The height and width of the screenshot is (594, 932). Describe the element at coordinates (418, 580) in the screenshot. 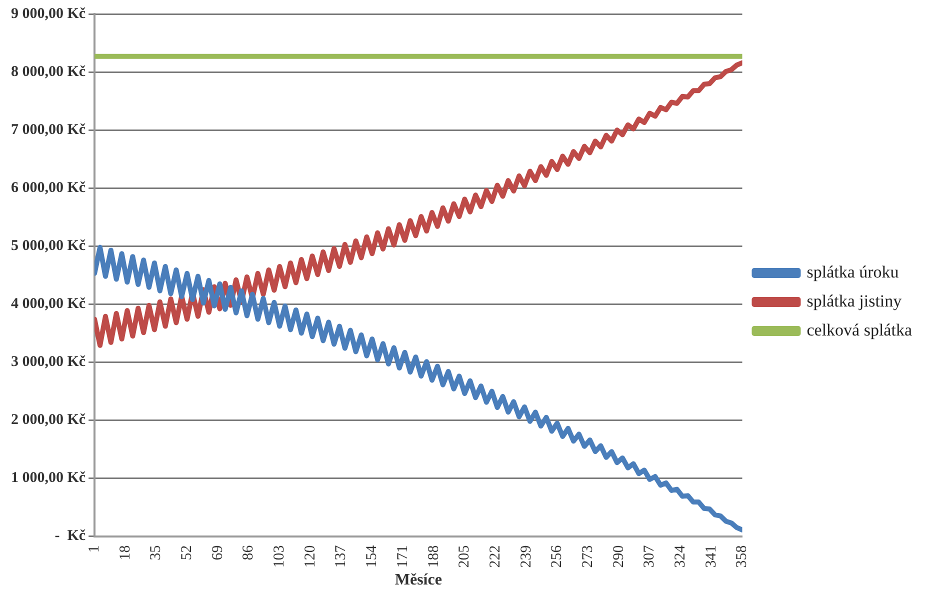

I see `x-axis-title: Měsíce` at that location.